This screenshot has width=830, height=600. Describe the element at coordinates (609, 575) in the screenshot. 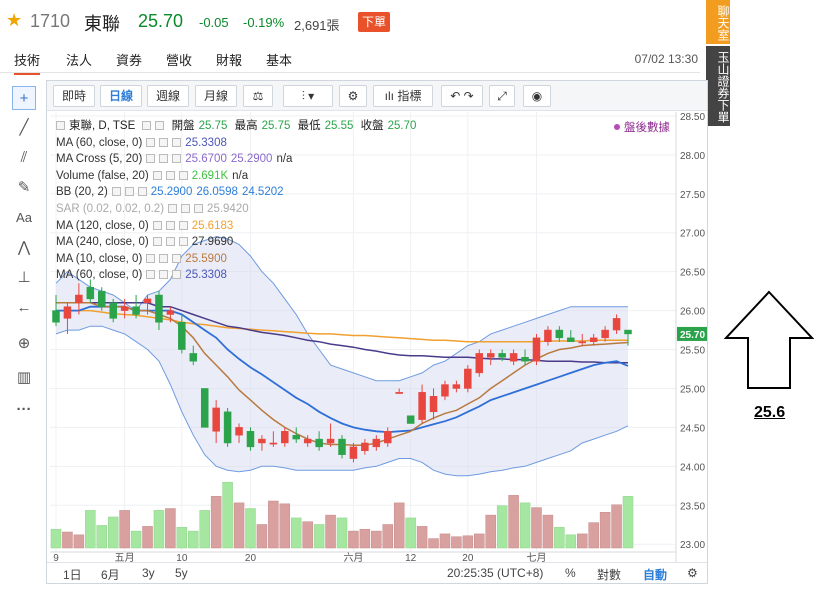

I see `log-scale-toggle: 對數` at that location.